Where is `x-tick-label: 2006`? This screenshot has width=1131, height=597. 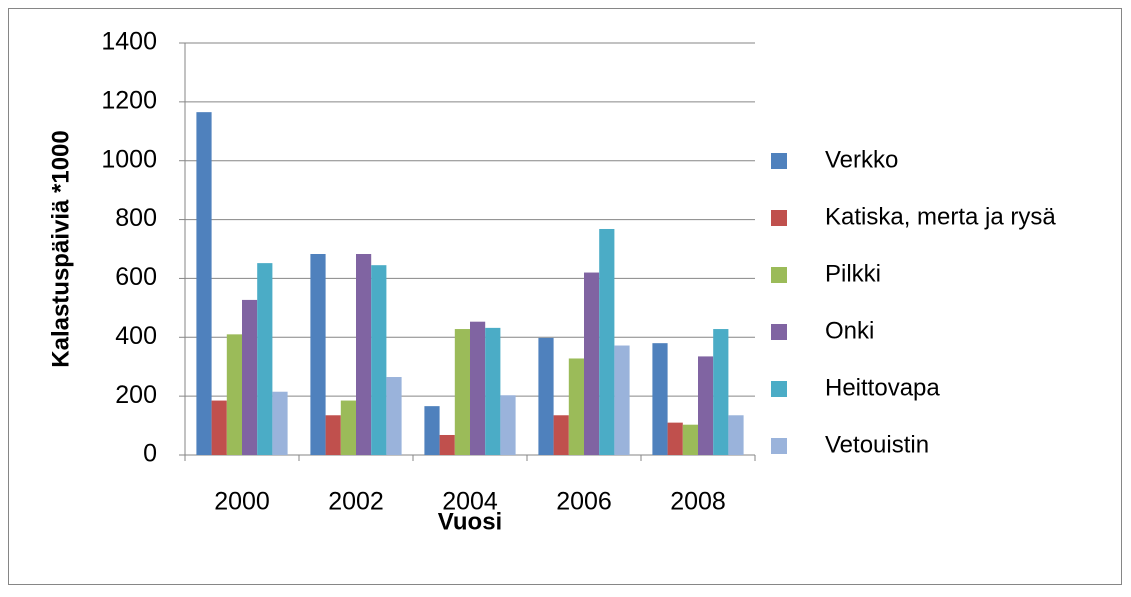
x-tick-label: 2006 is located at coordinates (584, 502).